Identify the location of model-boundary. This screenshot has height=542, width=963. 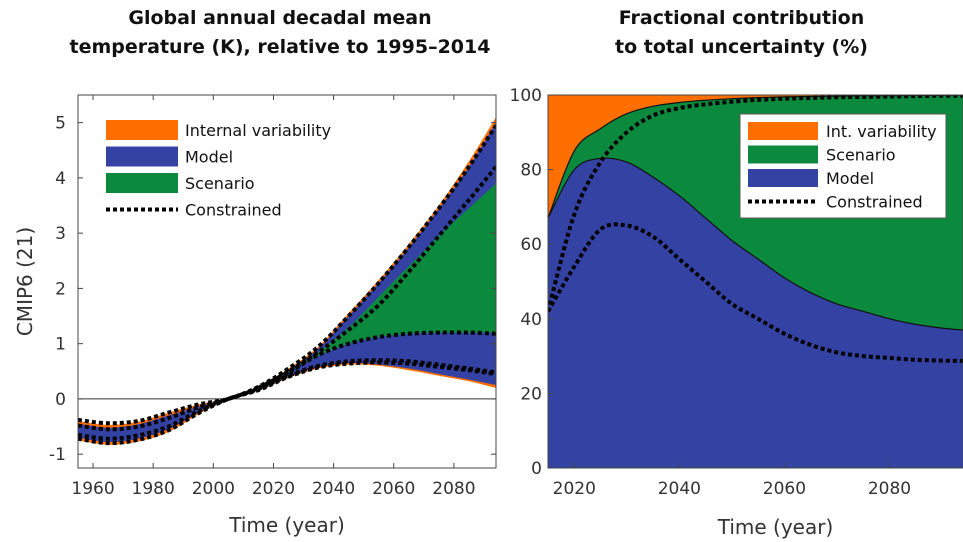
(755, 244).